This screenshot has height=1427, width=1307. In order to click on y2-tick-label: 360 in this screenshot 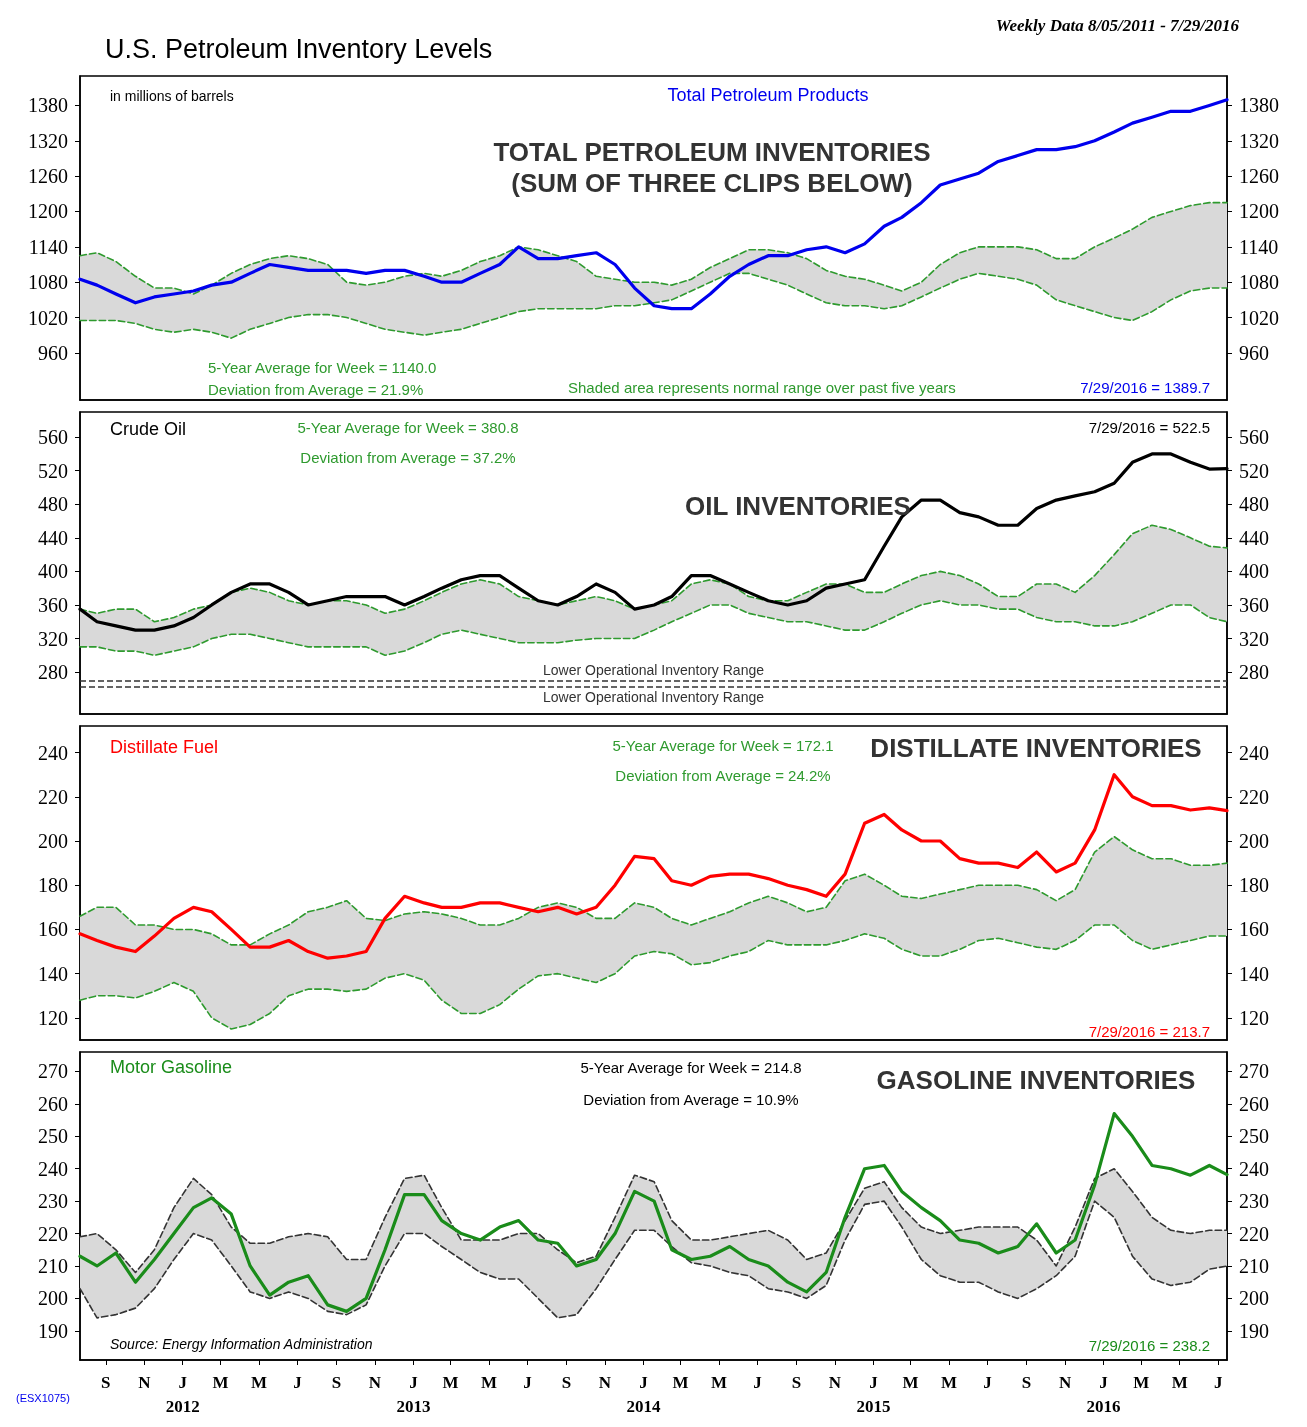, I will do `click(1254, 604)`.